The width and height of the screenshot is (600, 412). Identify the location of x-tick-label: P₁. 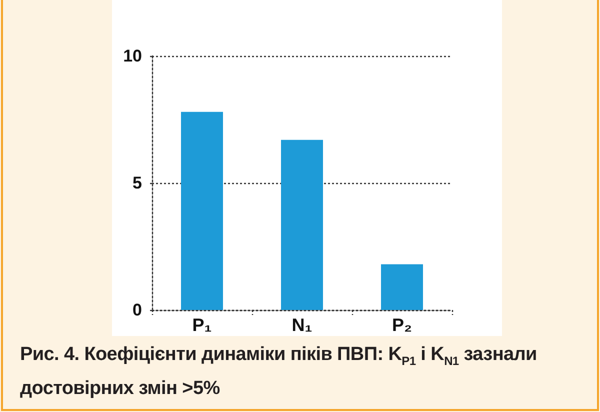
(202, 325).